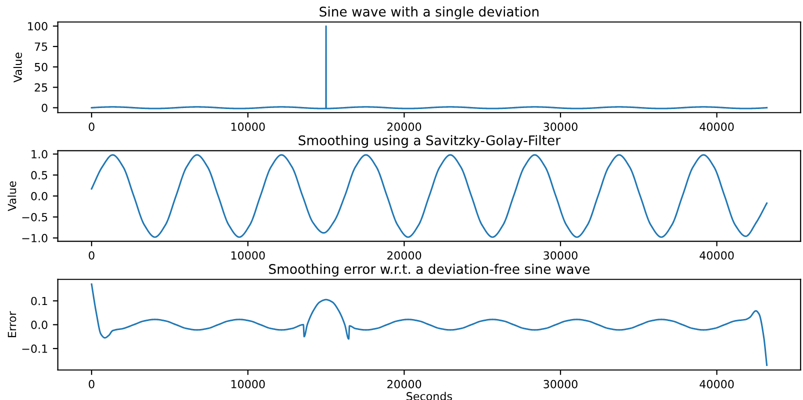  I want to click on chart-title: Sine wave with a single deviation, so click(429, 13).